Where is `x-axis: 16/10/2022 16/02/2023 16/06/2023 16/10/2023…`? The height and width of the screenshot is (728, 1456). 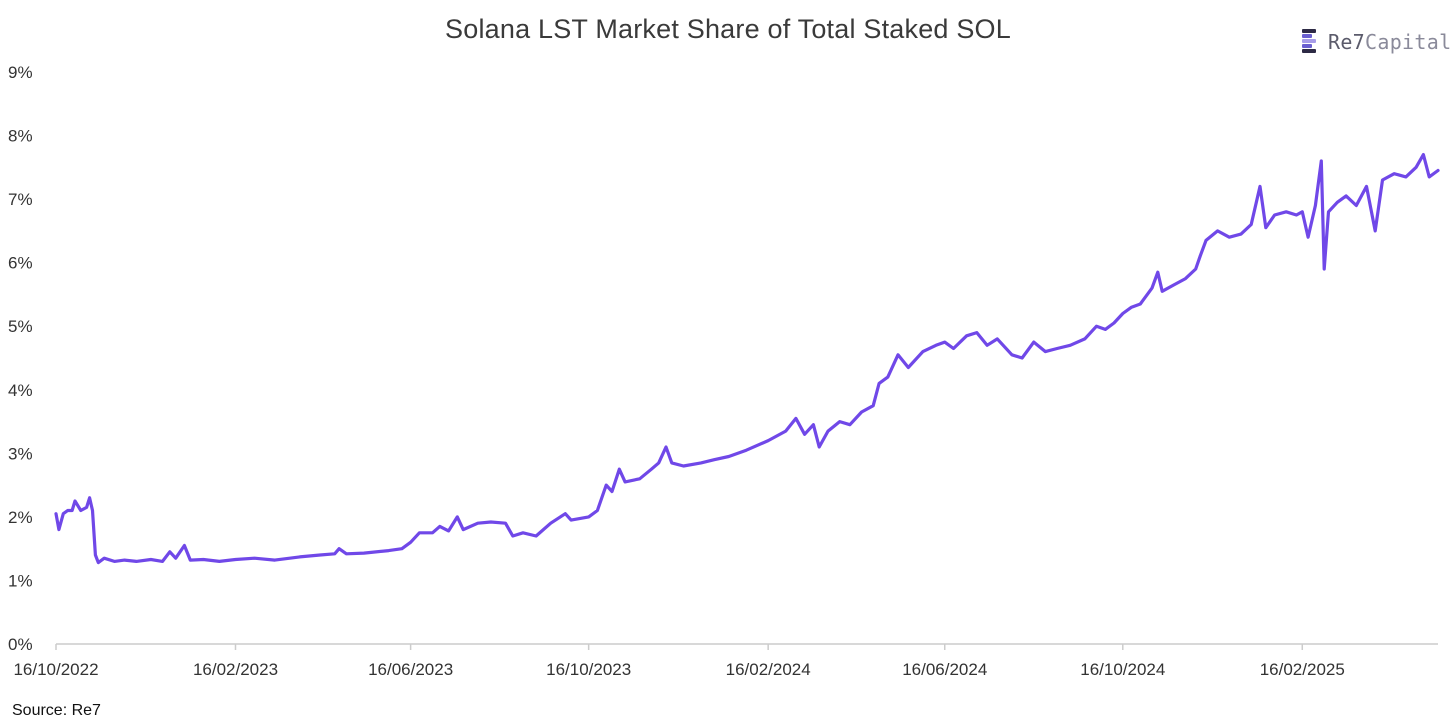 x-axis: 16/10/2022 16/02/2023 16/06/2023 16/10/2023… is located at coordinates (725, 661).